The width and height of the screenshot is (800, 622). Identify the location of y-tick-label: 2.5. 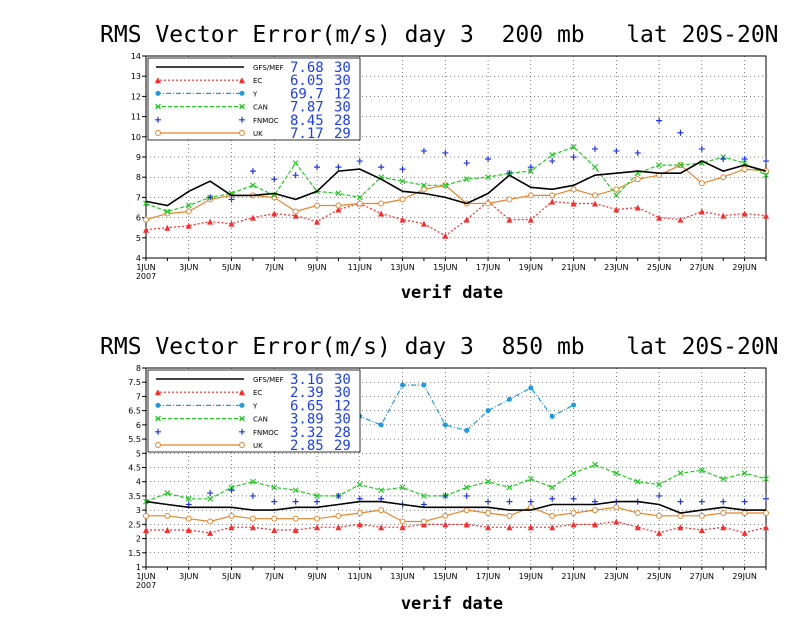
(134, 524).